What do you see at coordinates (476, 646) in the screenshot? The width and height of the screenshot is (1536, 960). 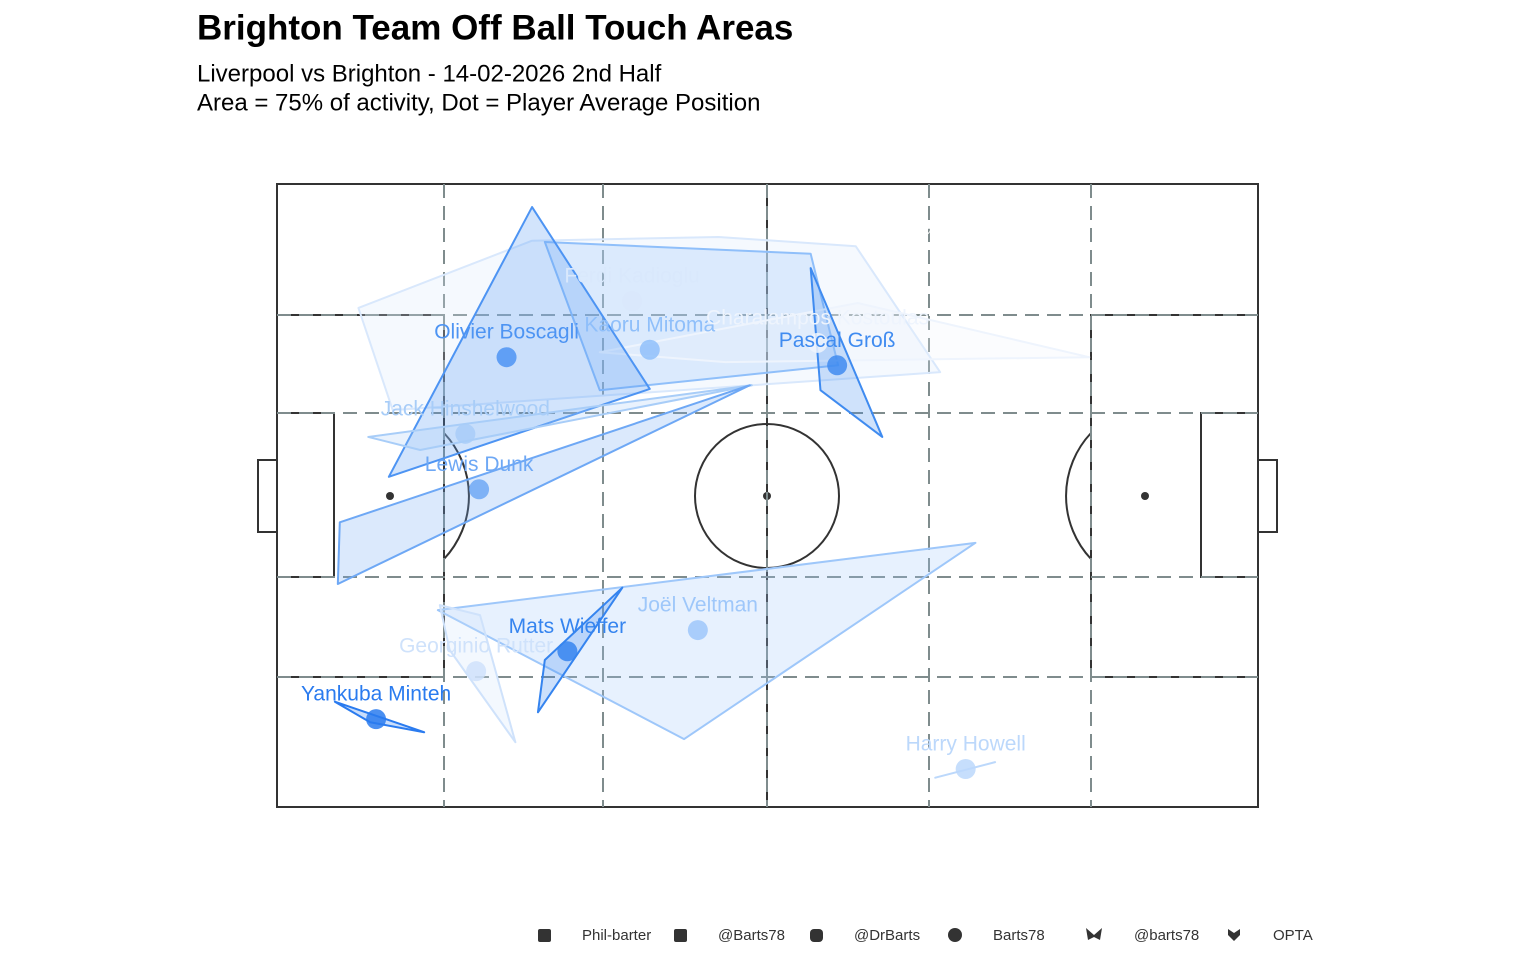 I see `player-label: Georginio Rutter` at bounding box center [476, 646].